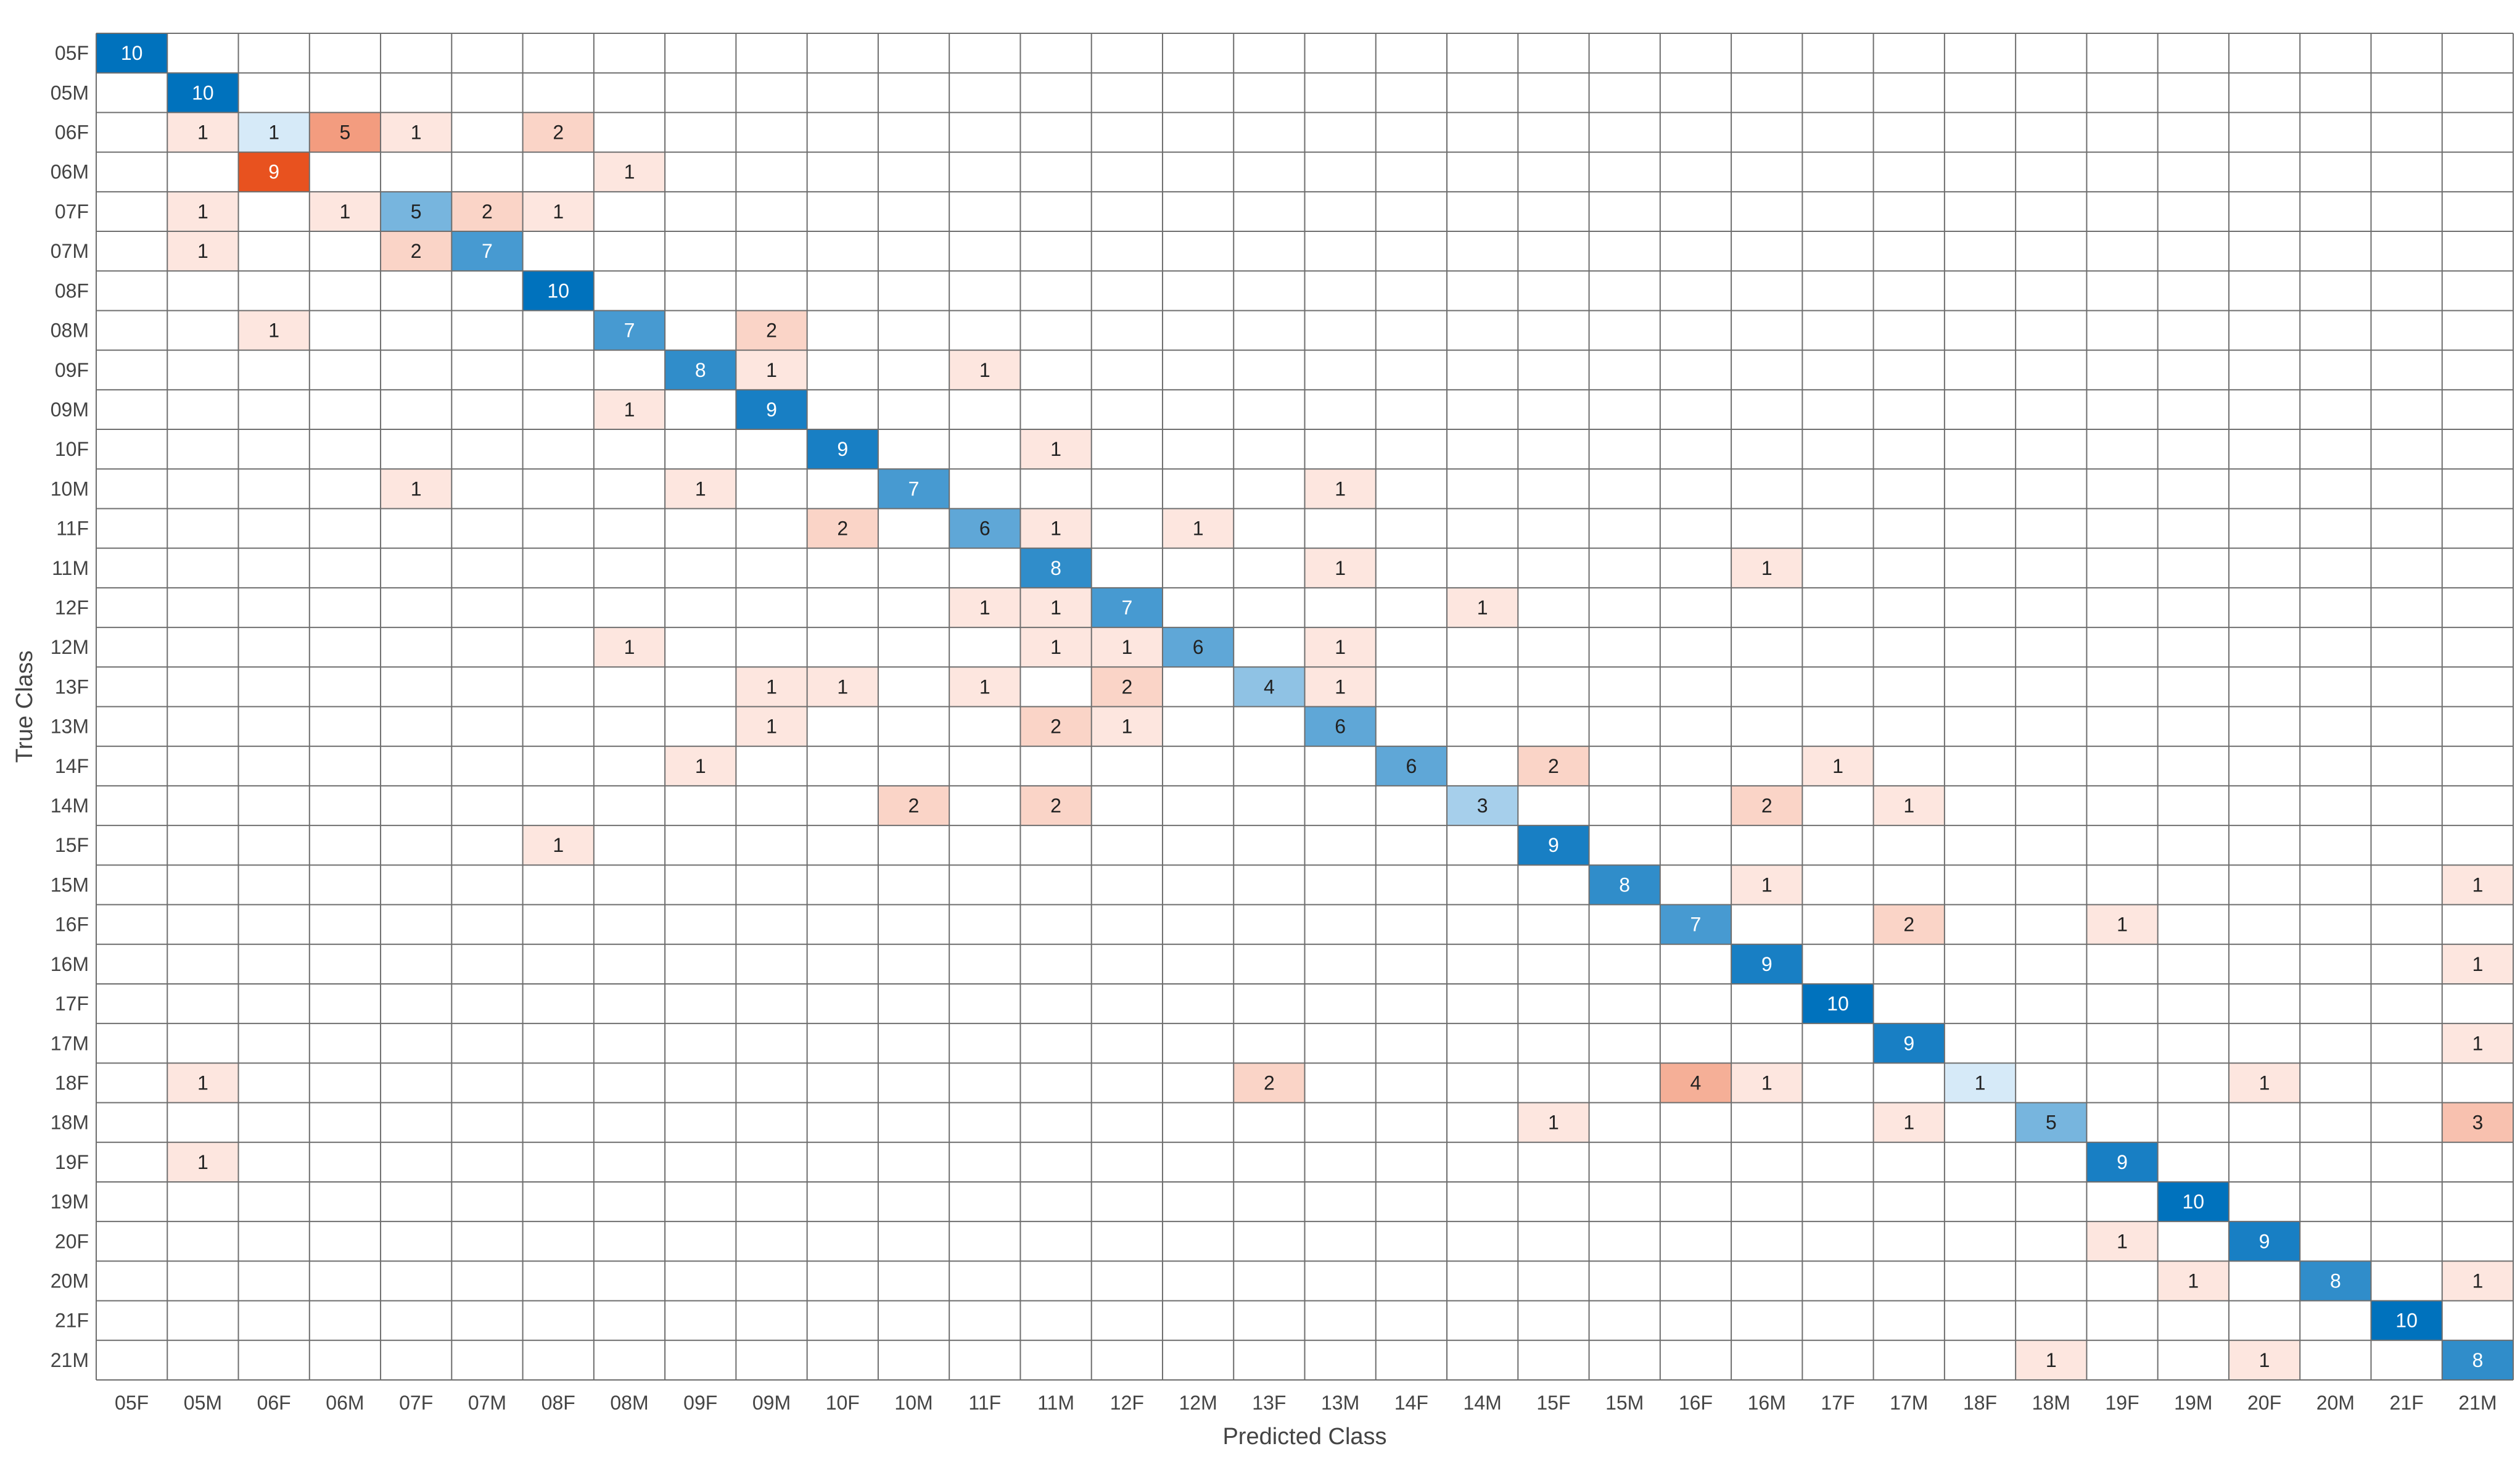 This screenshot has height=1470, width=2520. What do you see at coordinates (1838, 1003) in the screenshot?
I see `cell-17F-17F` at bounding box center [1838, 1003].